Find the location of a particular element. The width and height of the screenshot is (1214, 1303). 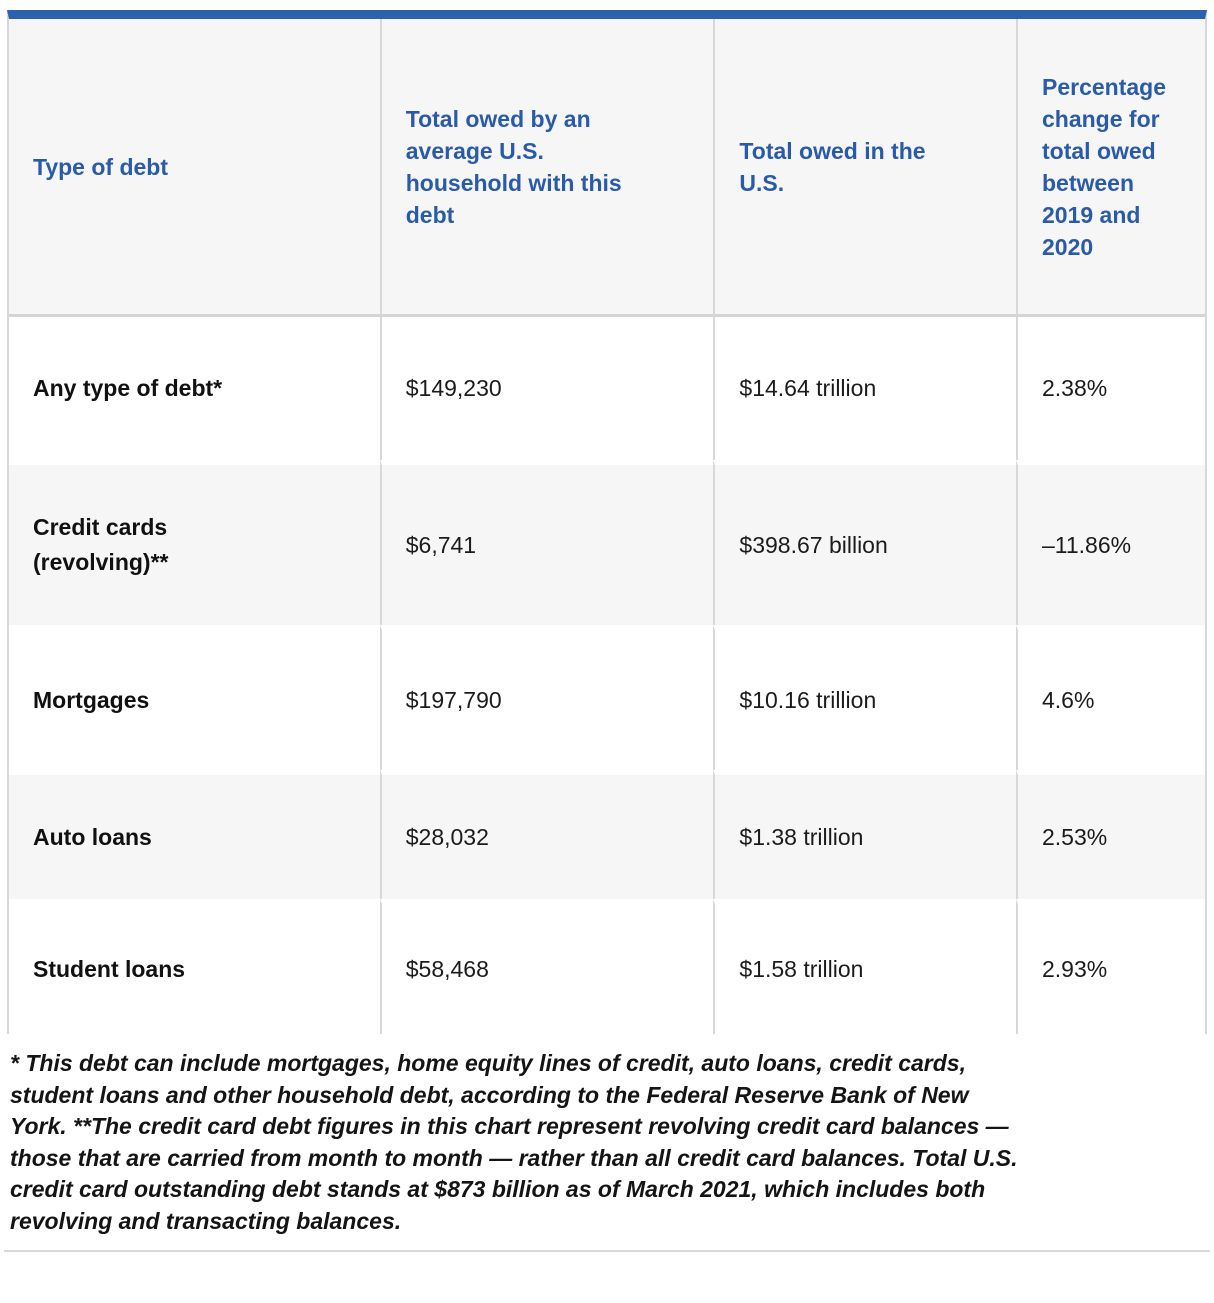

row-label-cell: Mortgages is located at coordinates (194, 697).